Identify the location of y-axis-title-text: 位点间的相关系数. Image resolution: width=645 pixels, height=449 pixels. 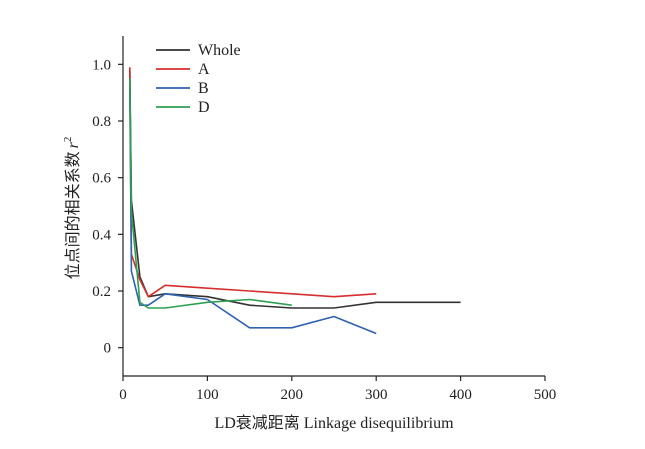
(73, 215).